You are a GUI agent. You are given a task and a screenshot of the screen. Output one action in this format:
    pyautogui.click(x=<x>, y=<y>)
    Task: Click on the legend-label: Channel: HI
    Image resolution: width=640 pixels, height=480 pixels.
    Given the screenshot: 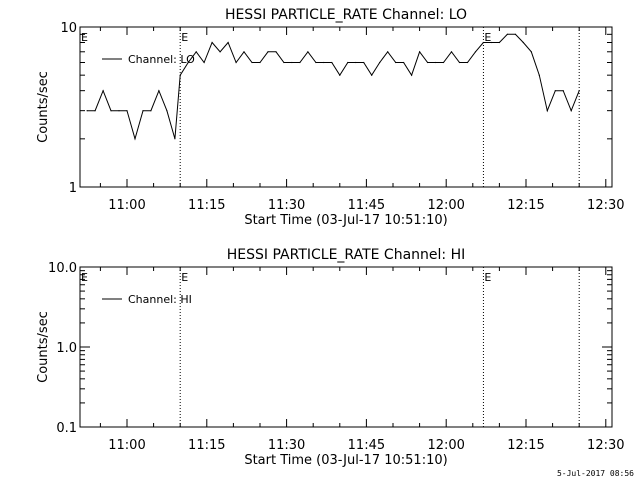 What is the action you would take?
    pyautogui.click(x=160, y=299)
    